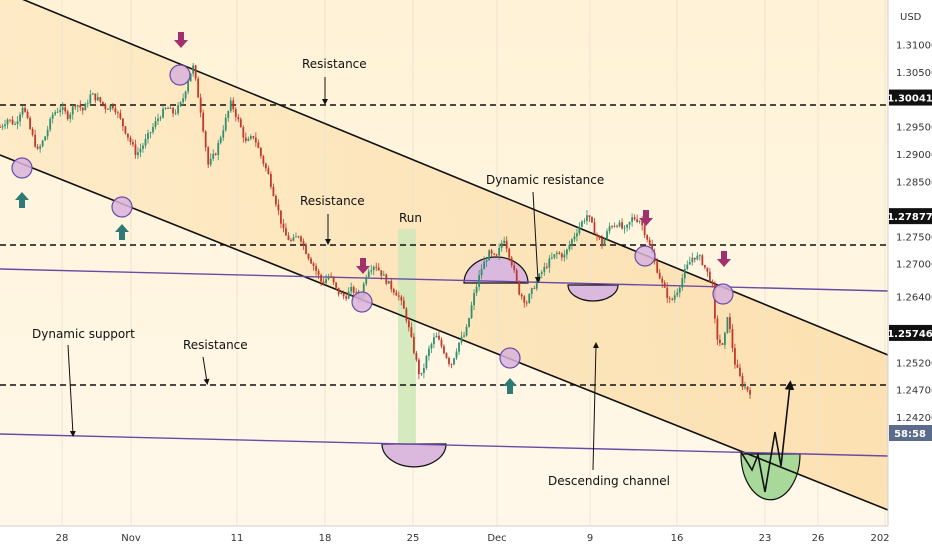  I want to click on current-price-label: 58:58, so click(910, 434).